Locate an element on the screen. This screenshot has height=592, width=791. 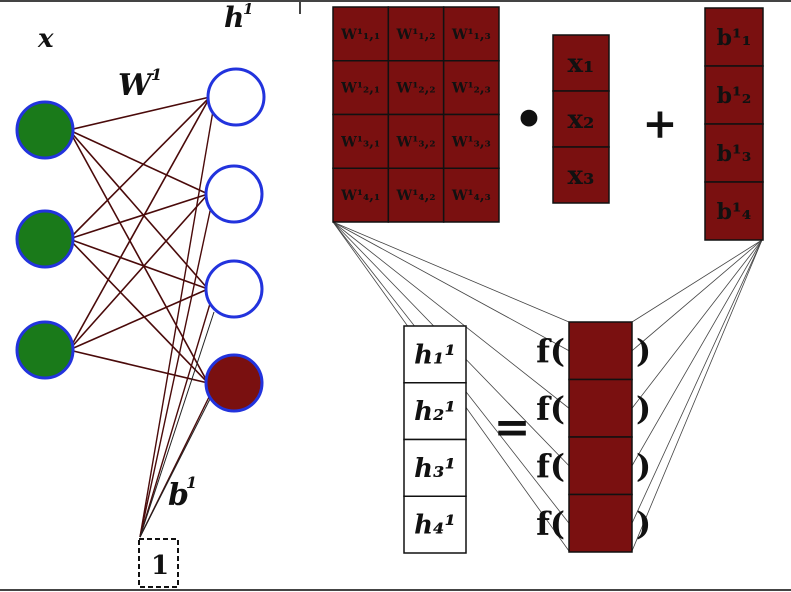
edge-x3-h4 is located at coordinates (138, 366).